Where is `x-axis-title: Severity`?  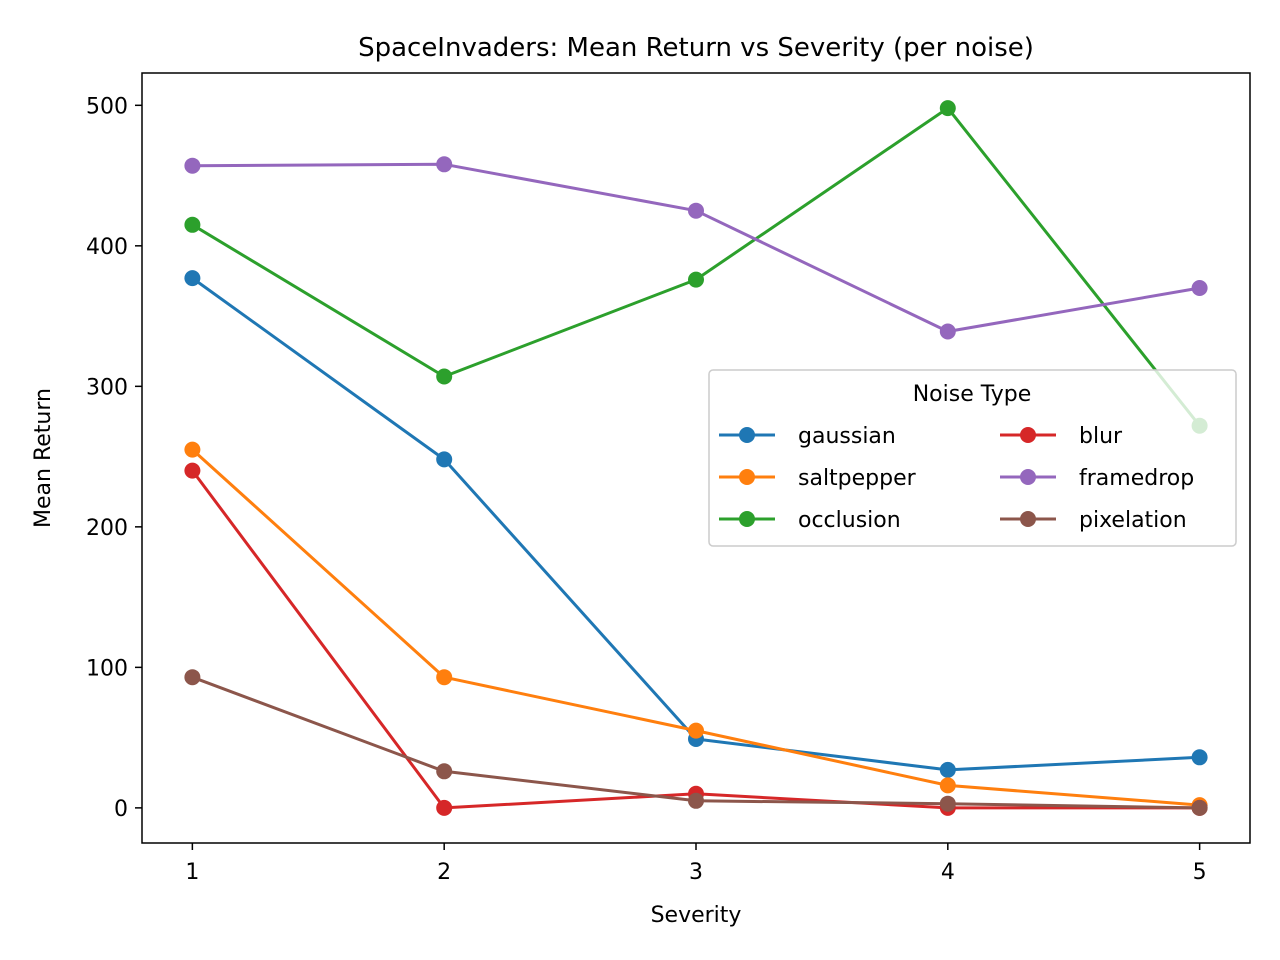 x-axis-title: Severity is located at coordinates (696, 915).